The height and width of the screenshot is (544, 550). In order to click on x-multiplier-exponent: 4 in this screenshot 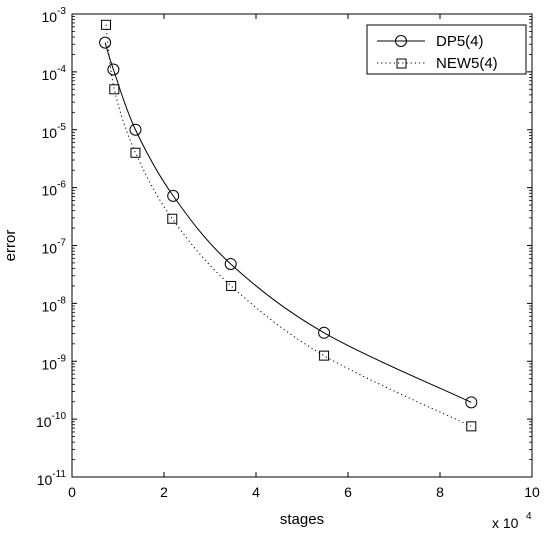, I will do `click(529, 516)`.